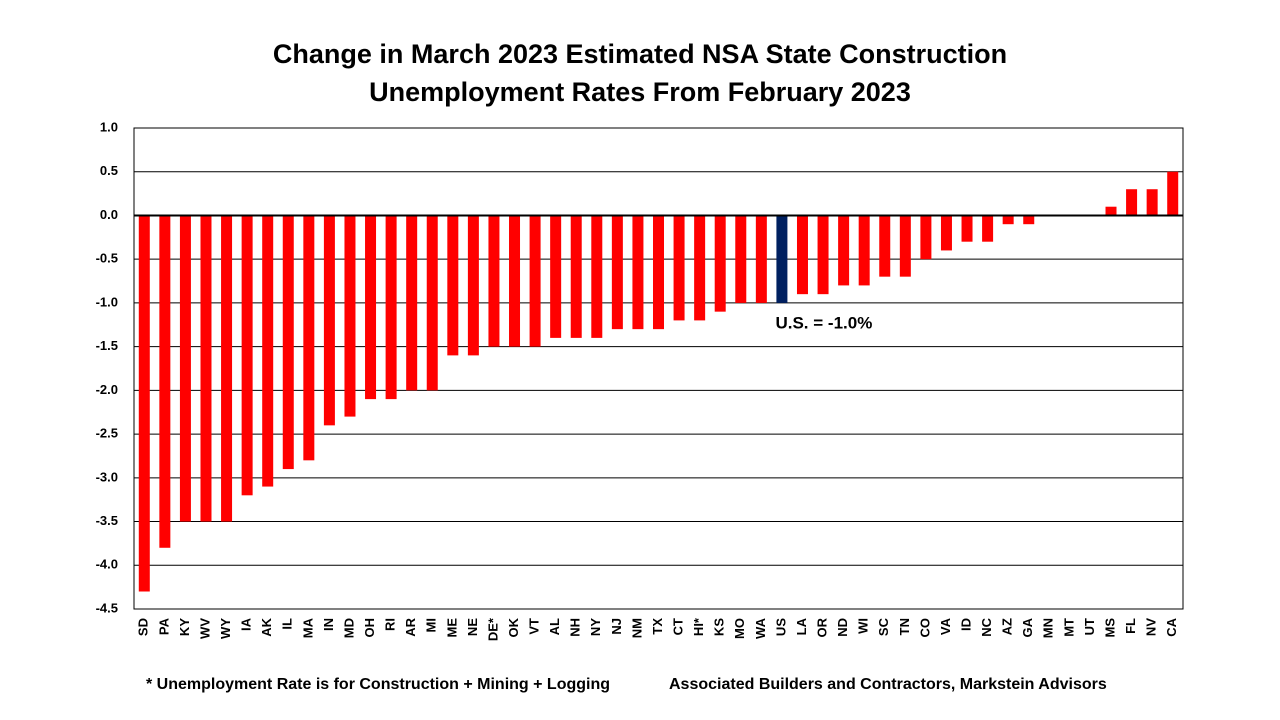 The width and height of the screenshot is (1280, 720). What do you see at coordinates (1109, 628) in the screenshot?
I see `x-tick-label: MS` at bounding box center [1109, 628].